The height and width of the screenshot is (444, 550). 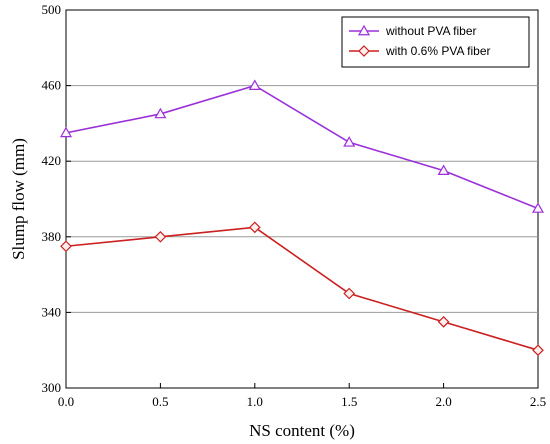 What do you see at coordinates (255, 401) in the screenshot?
I see `x-tick-label: 1.0` at bounding box center [255, 401].